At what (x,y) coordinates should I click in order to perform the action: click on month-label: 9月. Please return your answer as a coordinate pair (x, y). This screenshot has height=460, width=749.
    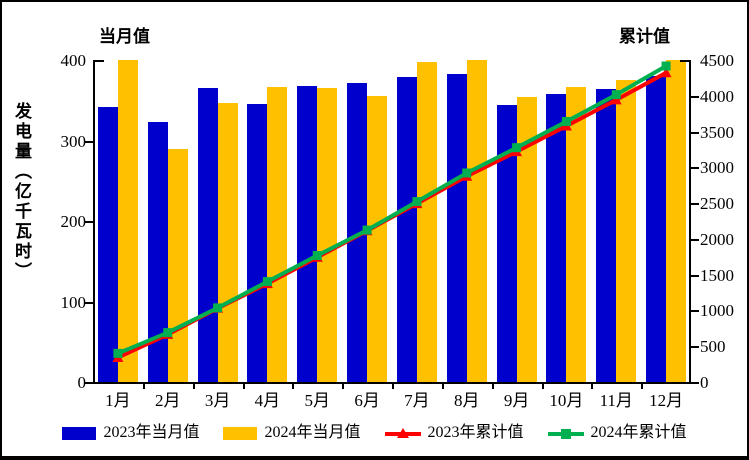
    Looking at the image, I should click on (516, 400).